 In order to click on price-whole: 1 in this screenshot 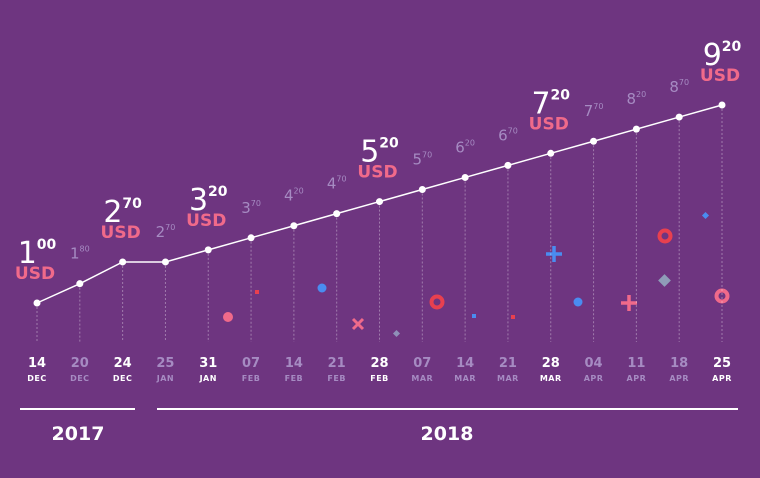, I will do `click(27, 253)`.